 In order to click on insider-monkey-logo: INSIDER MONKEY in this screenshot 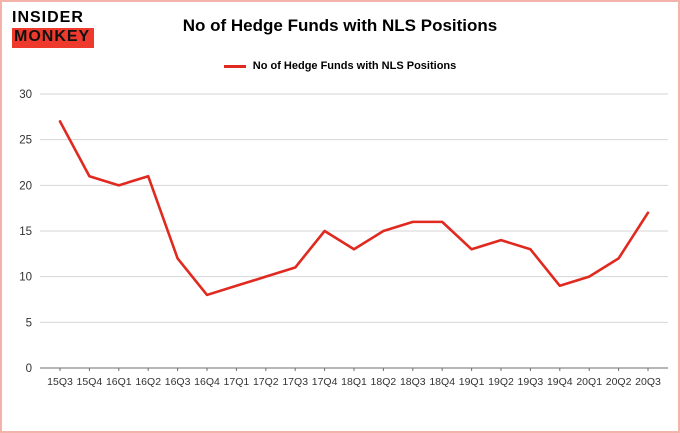, I will do `click(53, 28)`.